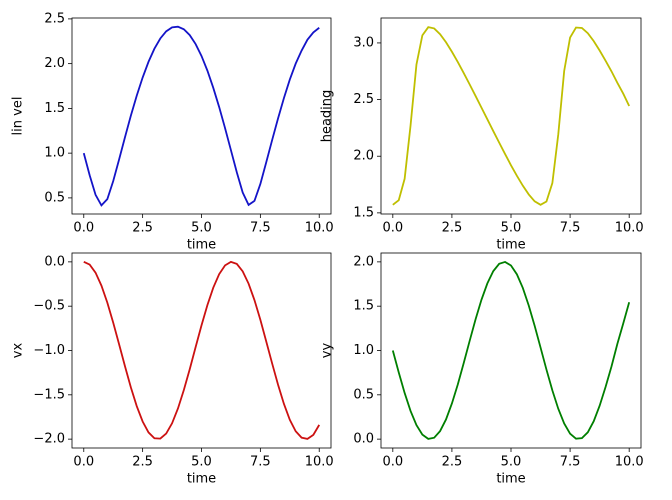 Image resolution: width=672 pixels, height=500 pixels. I want to click on y-axis-label: lin vel, so click(18, 116).